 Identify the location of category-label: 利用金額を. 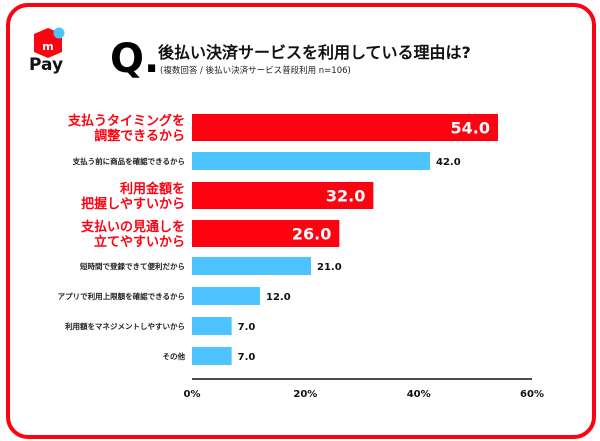
(152, 189).